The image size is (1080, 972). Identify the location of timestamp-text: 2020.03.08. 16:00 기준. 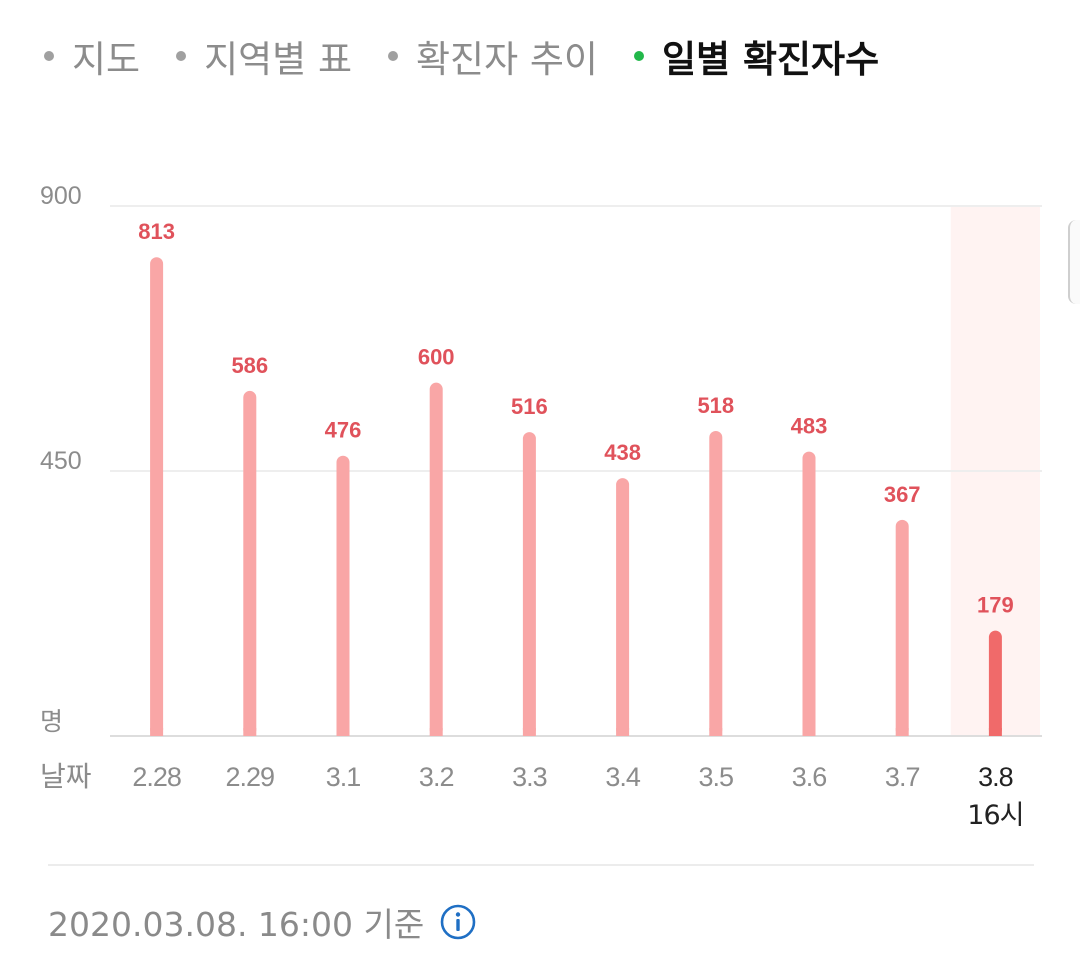
(236, 924).